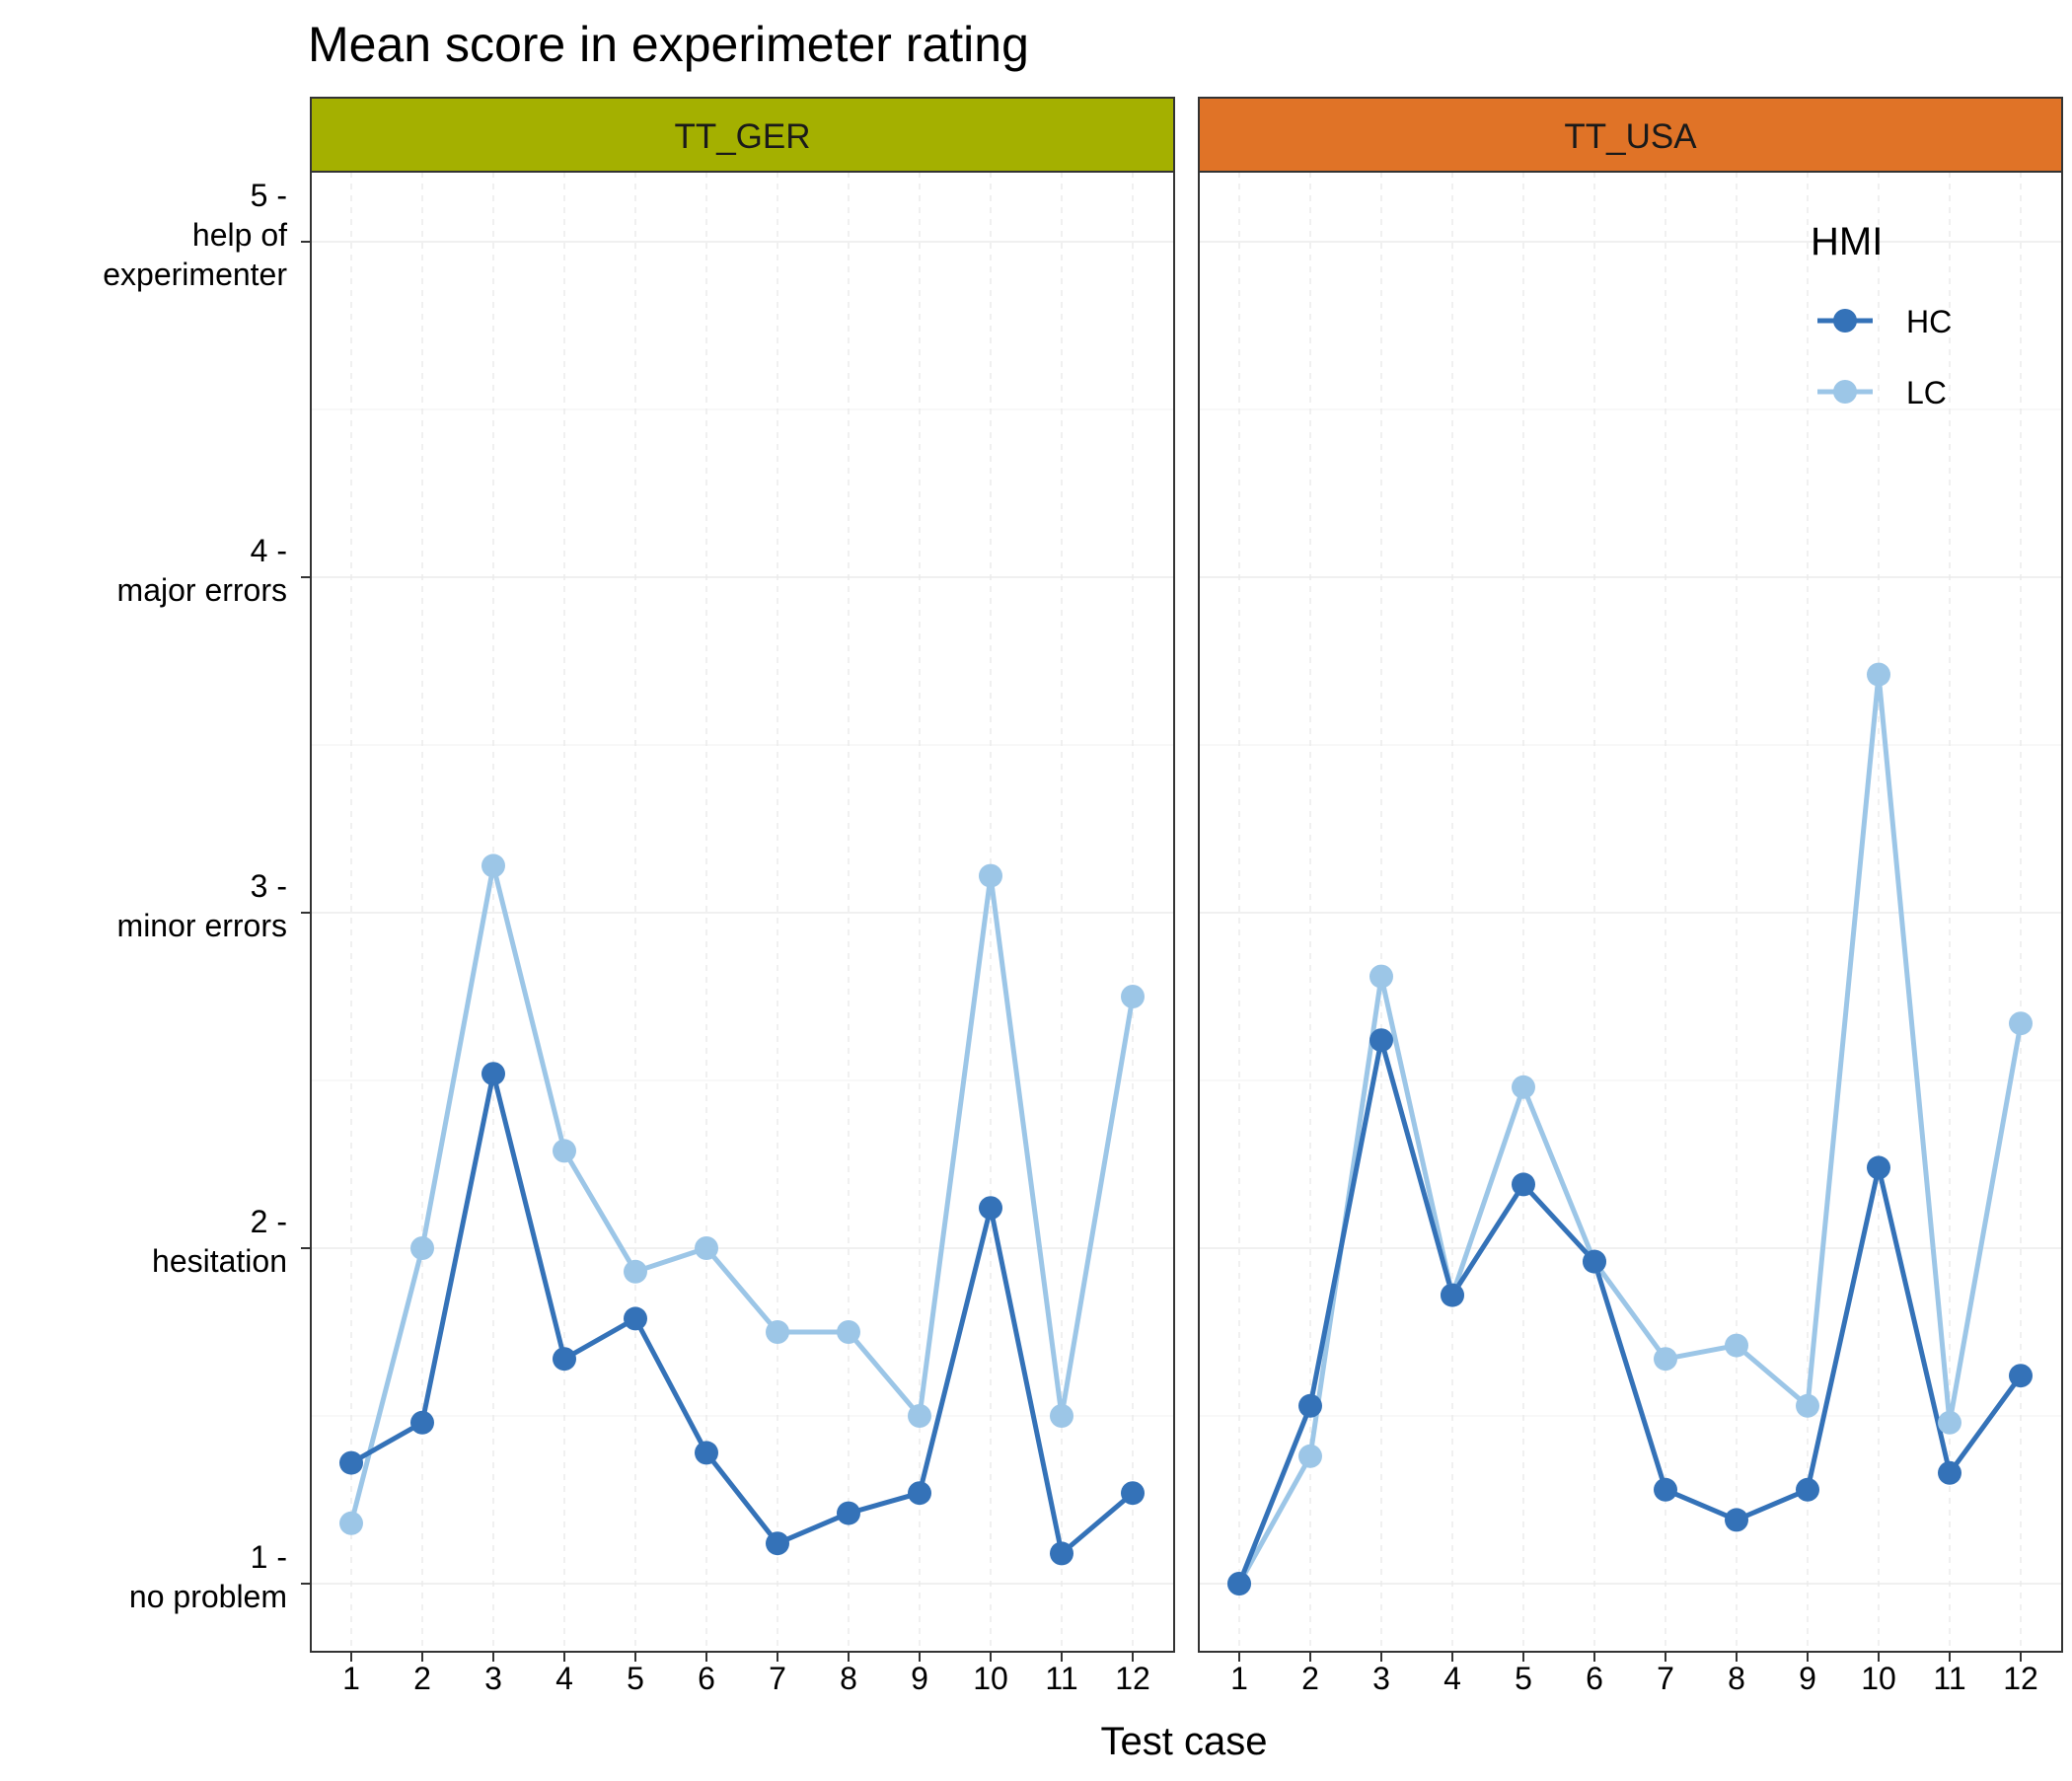 This screenshot has height=1781, width=2072. I want to click on chart-title: Mean score in experimeter rating, so click(669, 45).